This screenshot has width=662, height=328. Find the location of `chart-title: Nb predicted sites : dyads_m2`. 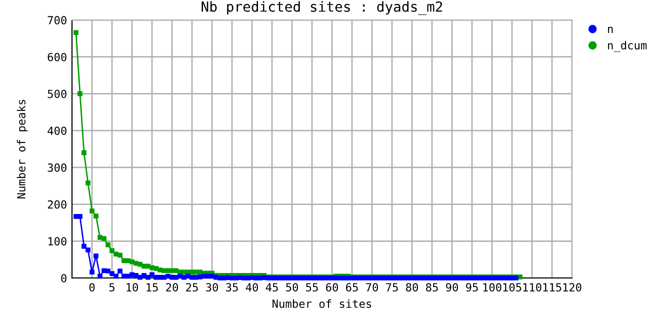

chart-title: Nb predicted sites : dyads_m2 is located at coordinates (322, 8).